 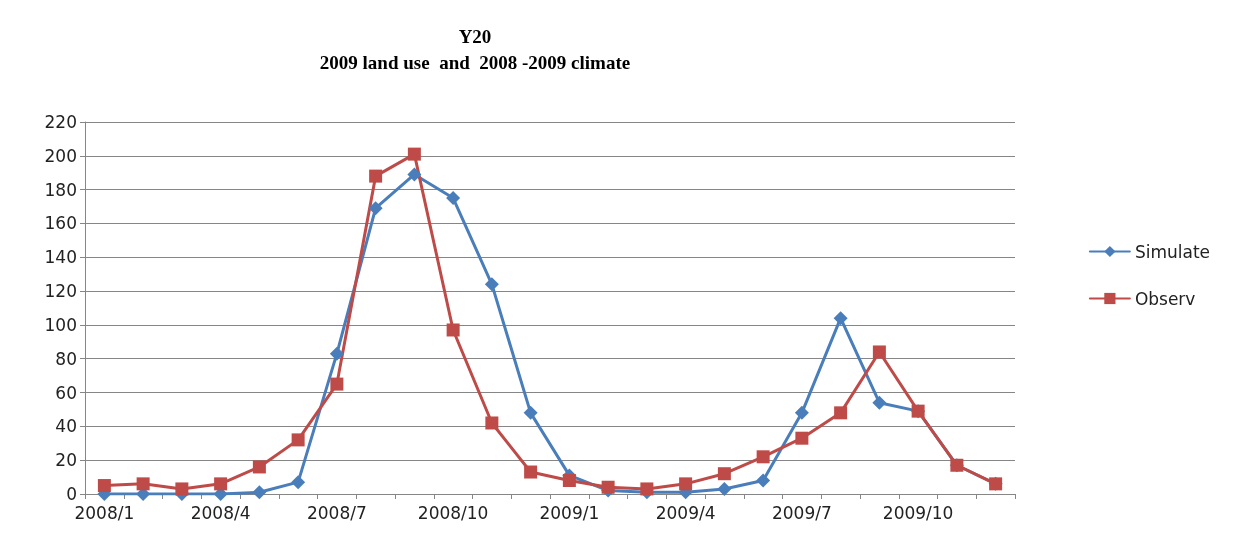 I want to click on x-tick-label: 2008/4, so click(x=220, y=512).